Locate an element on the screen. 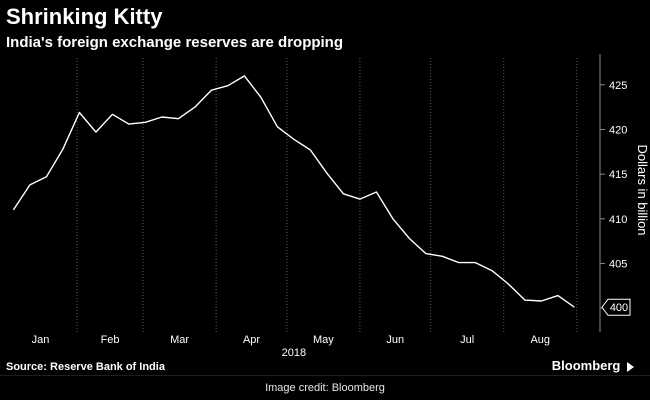 The height and width of the screenshot is (400, 650). y-tick-label: 405 is located at coordinates (618, 264).